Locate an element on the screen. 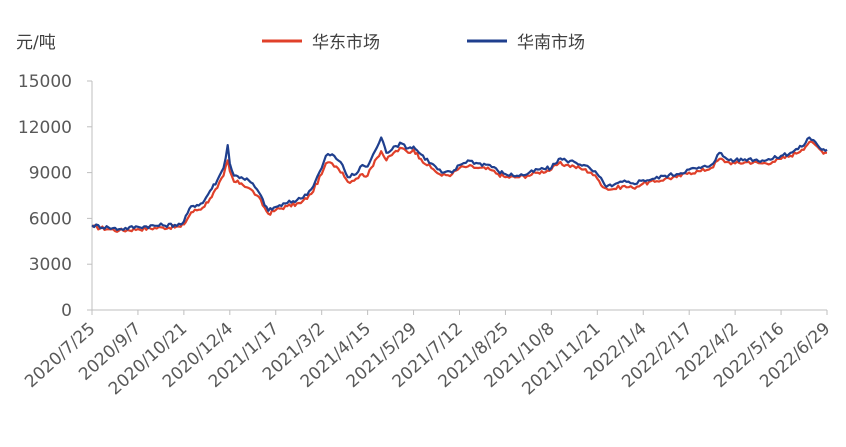 This screenshot has width=846, height=447. y-tick-label: 0 is located at coordinates (66, 311).